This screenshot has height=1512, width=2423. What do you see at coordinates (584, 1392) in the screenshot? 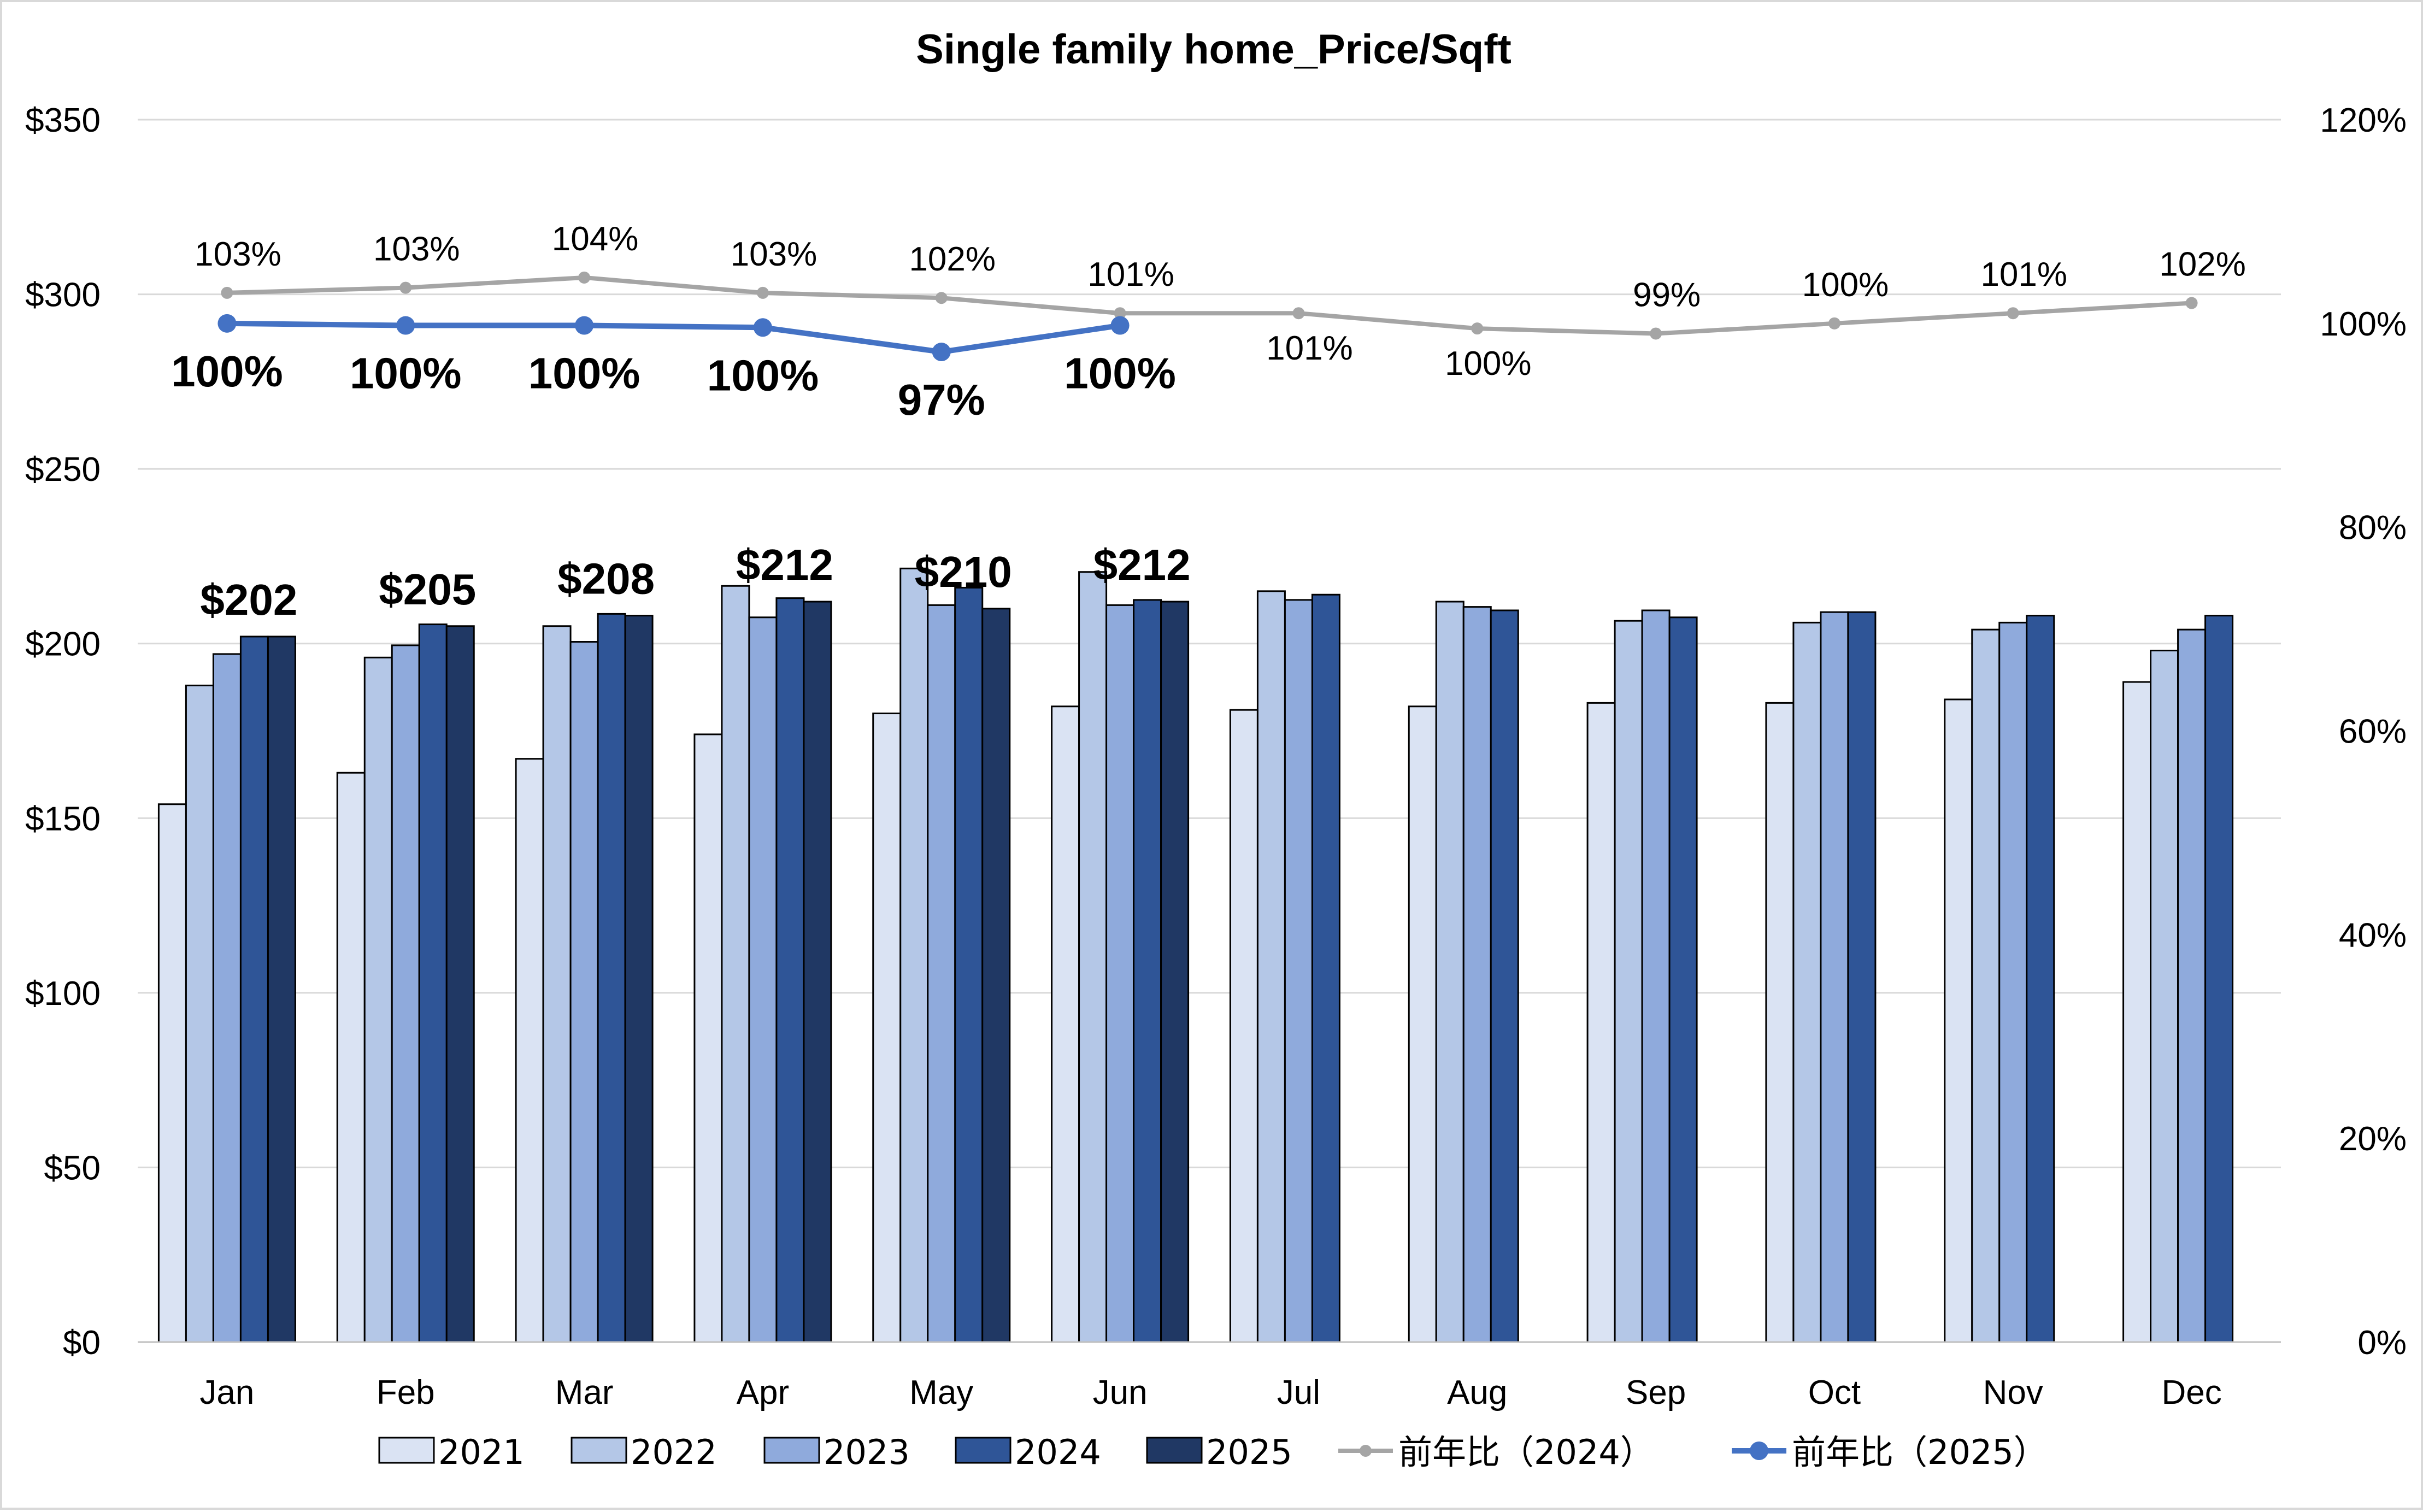
I see `x-tick-label: Mar` at bounding box center [584, 1392].